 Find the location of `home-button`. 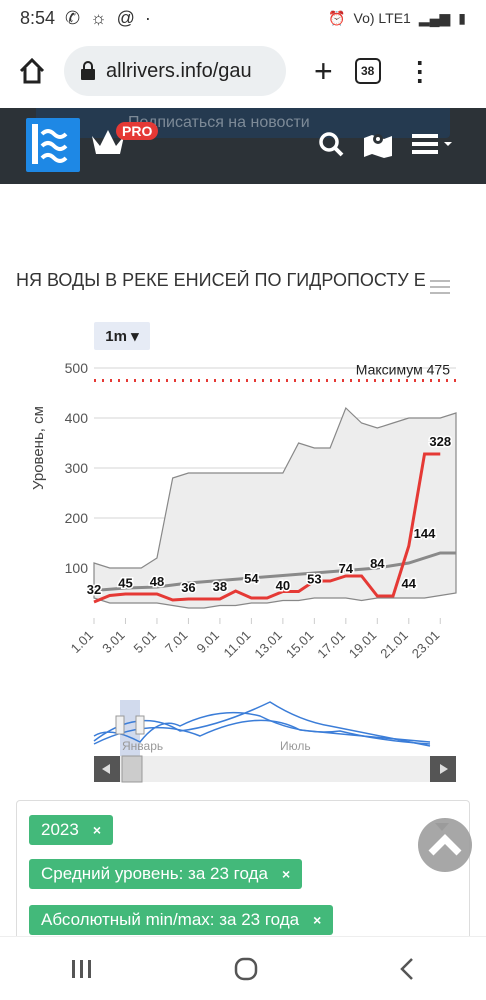

home-button is located at coordinates (32, 71).